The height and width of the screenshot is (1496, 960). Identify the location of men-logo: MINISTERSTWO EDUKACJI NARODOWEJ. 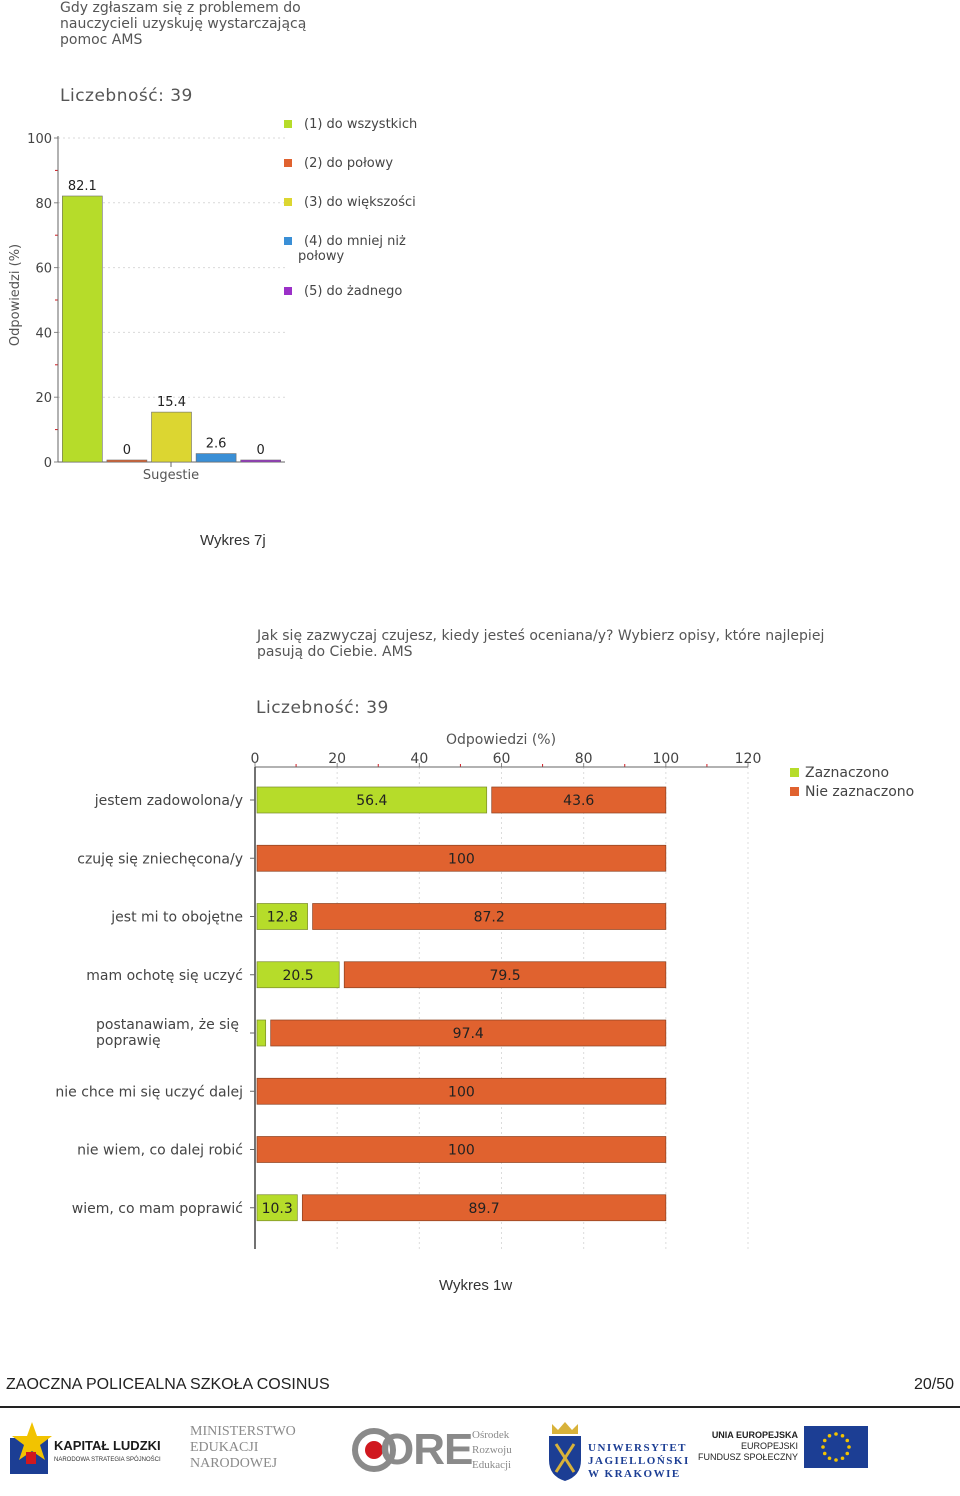
(252, 1452).